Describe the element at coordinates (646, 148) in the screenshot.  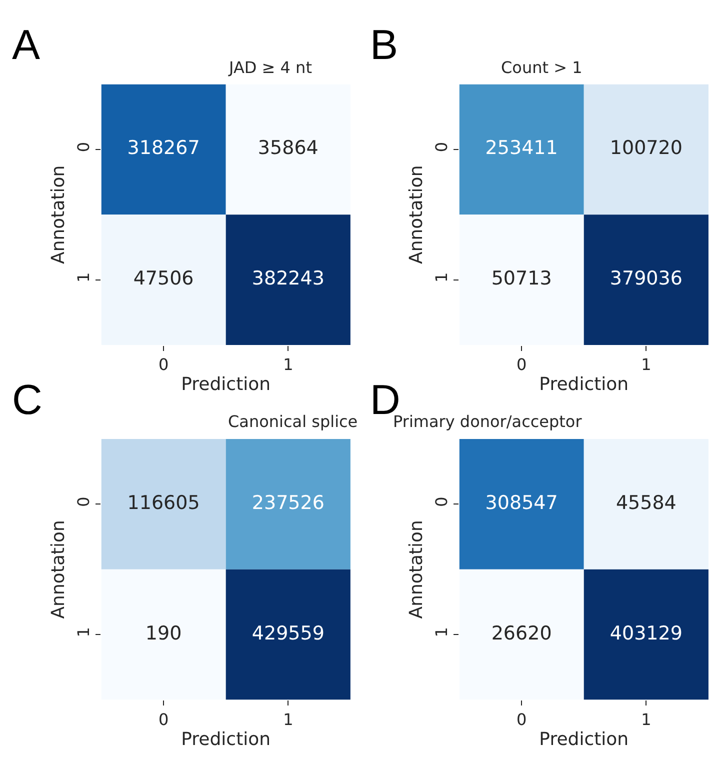
I see `data-label: 100720` at that location.